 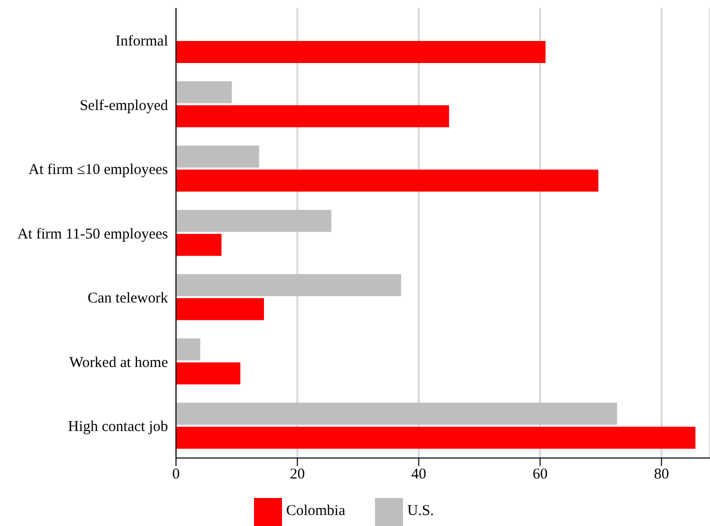 I want to click on legend-label: Colombia, so click(x=316, y=511).